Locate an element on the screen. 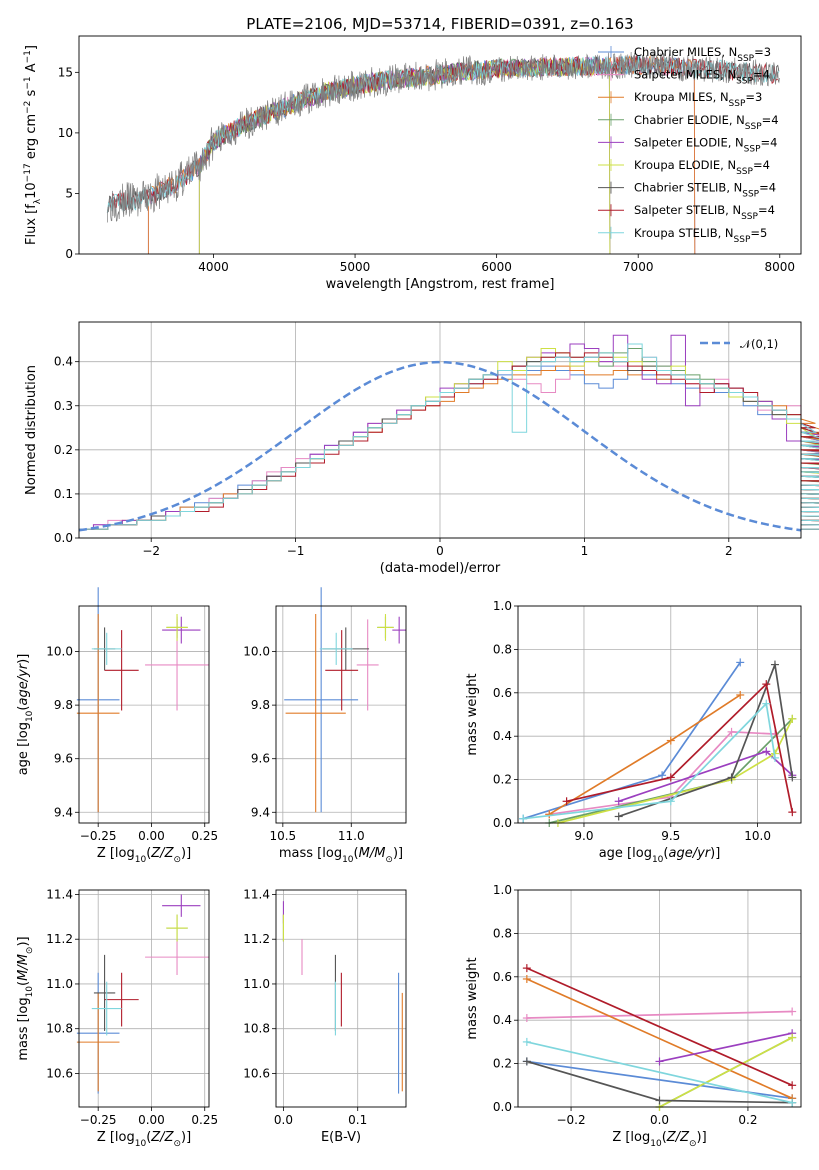 The image size is (819, 1170). legend-label: Chabrier ELODIE, NSSP=4 is located at coordinates (706, 122).